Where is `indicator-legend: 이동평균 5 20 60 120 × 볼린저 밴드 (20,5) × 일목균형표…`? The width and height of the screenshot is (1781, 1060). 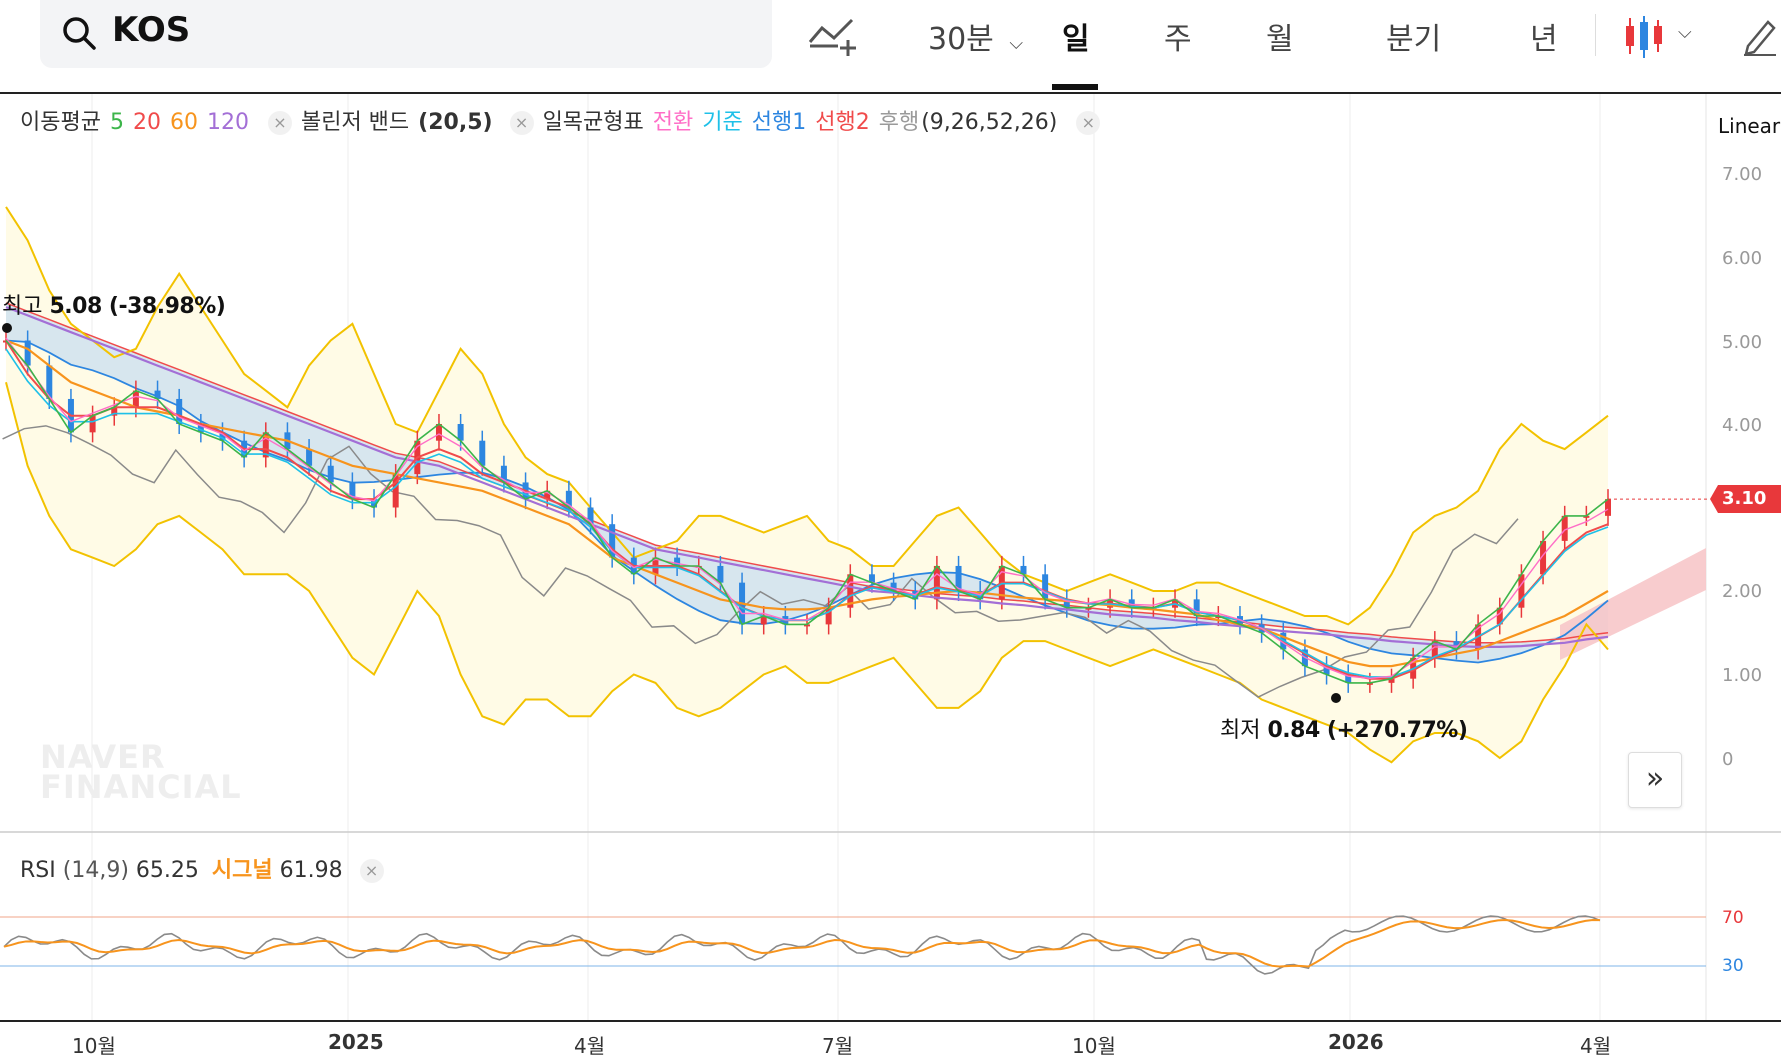 indicator-legend: 이동평균 5 20 60 120 × 볼린저 밴드 (20,5) × 일목균형표… is located at coordinates (561, 120).